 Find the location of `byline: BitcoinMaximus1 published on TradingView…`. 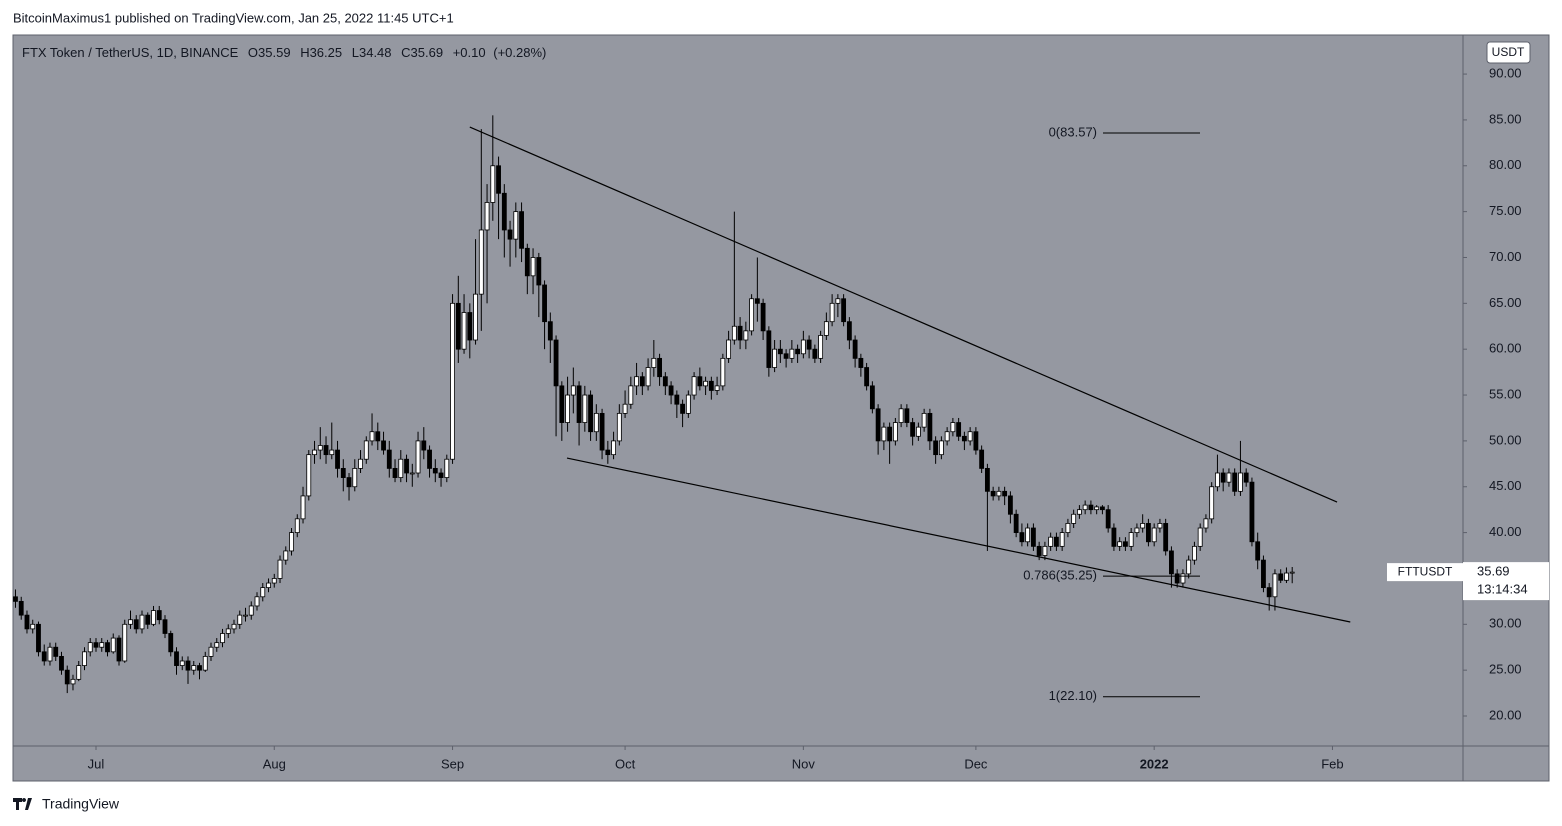

byline: BitcoinMaximus1 published on TradingView… is located at coordinates (233, 17).